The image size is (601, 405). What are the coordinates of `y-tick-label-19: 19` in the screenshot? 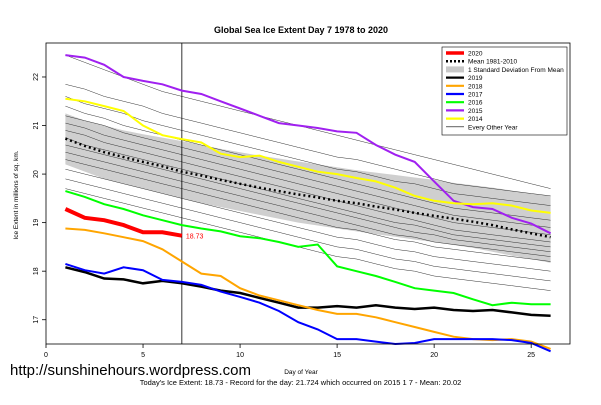 It's located at (36, 223).